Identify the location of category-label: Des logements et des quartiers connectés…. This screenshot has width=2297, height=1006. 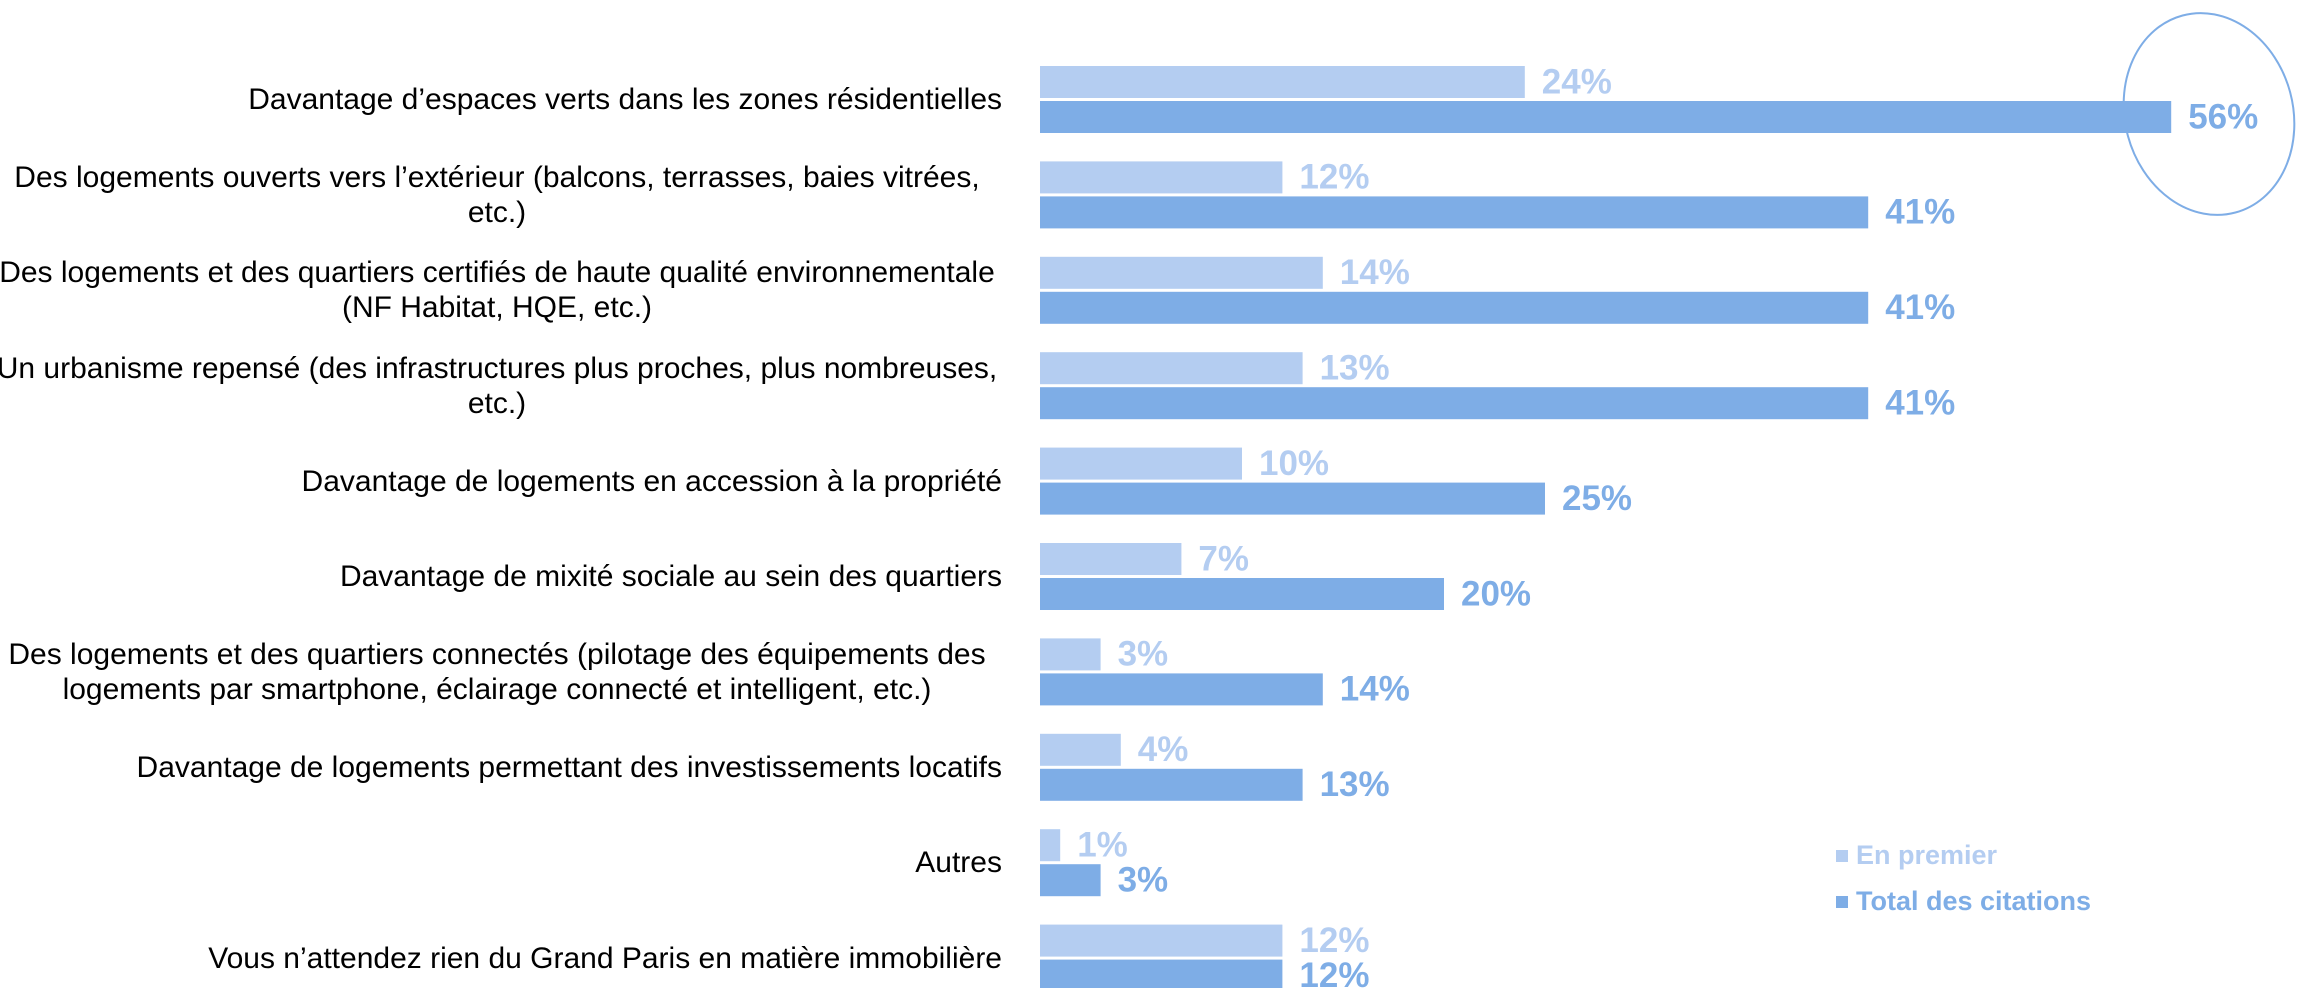
(497, 671).